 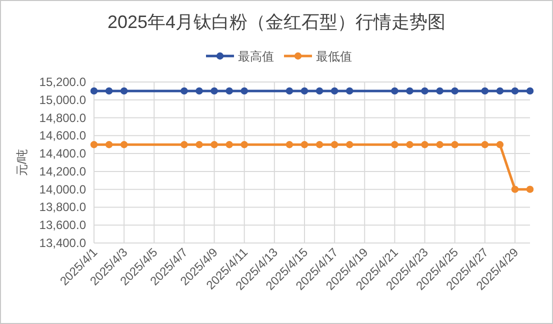 I want to click on legend-label: 最低值, so click(x=334, y=57).